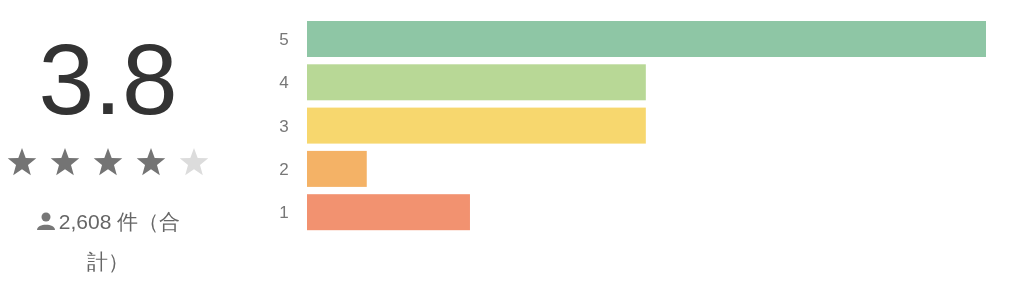 This screenshot has height=291, width=1024. What do you see at coordinates (119, 241) in the screenshot?
I see `text: 2,608 件（合計）` at bounding box center [119, 241].